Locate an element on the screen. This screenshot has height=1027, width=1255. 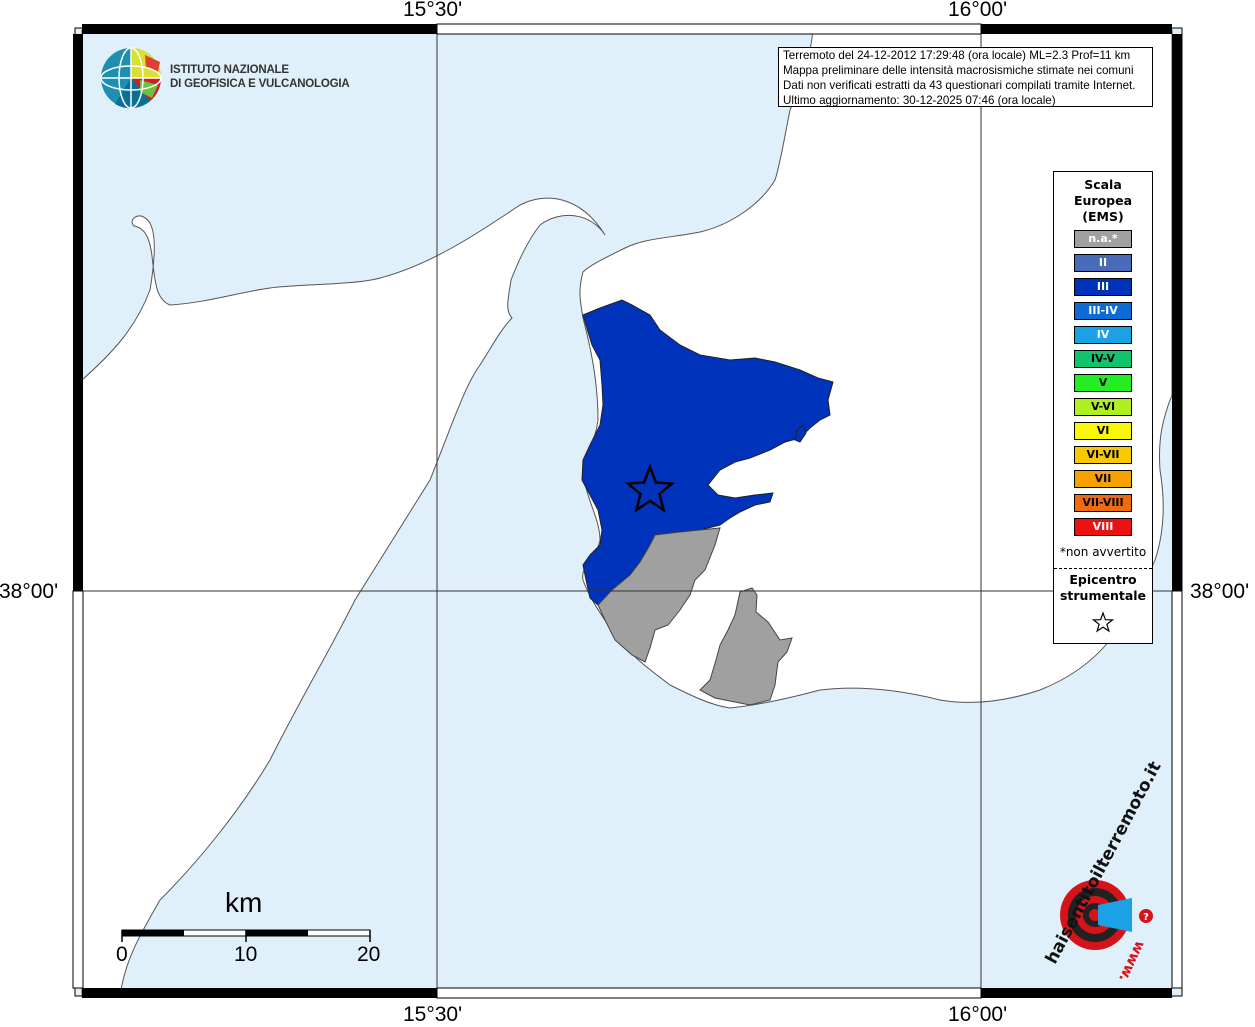
legend-title-3: (EMS) is located at coordinates (1103, 216).